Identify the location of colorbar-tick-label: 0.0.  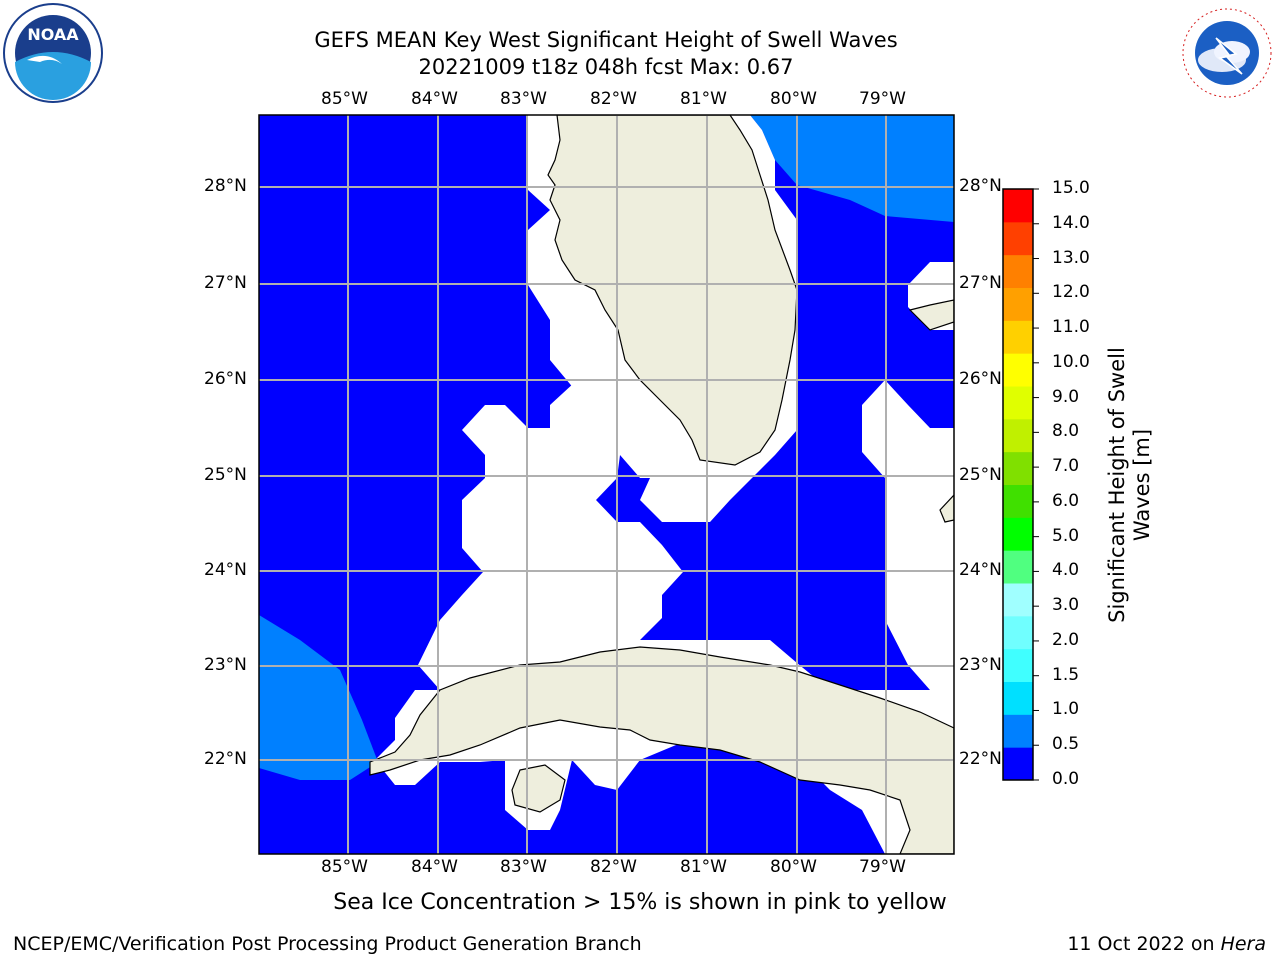
(1066, 779).